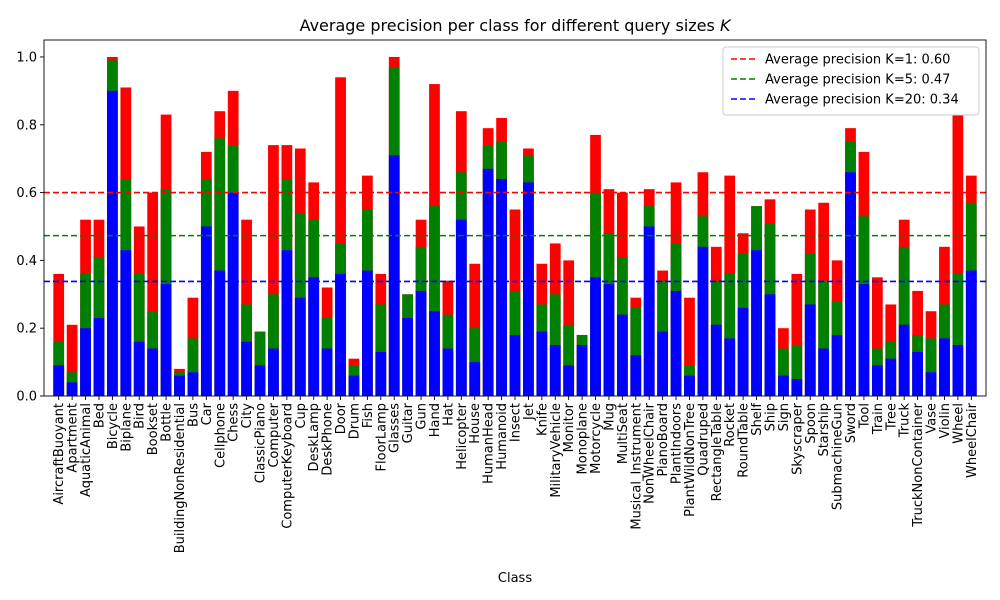 The image size is (1000, 600). What do you see at coordinates (26, 57) in the screenshot?
I see `y-tick-label: 1.0` at bounding box center [26, 57].